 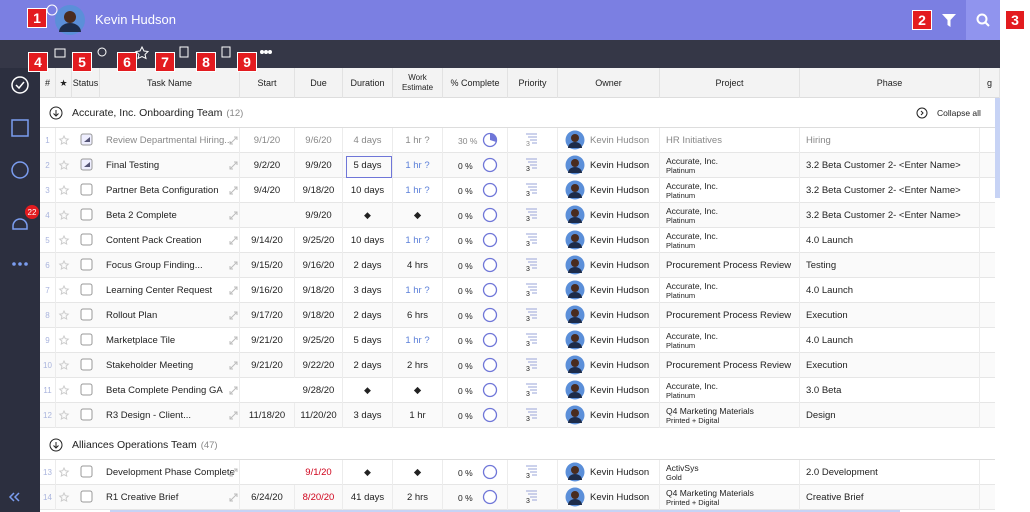 What do you see at coordinates (475, 83) in the screenshot?
I see `column-header: % Complete` at bounding box center [475, 83].